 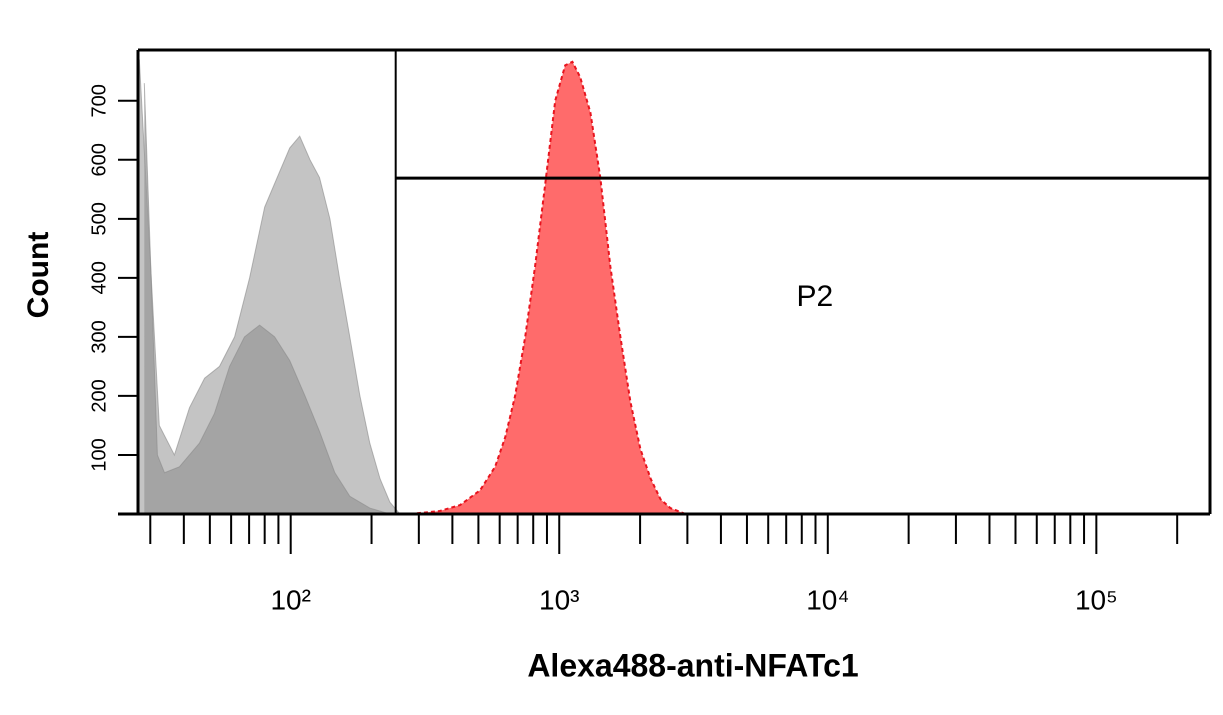 I want to click on x-axis-label: Alexa488-anti-NFATc1, so click(x=692, y=665).